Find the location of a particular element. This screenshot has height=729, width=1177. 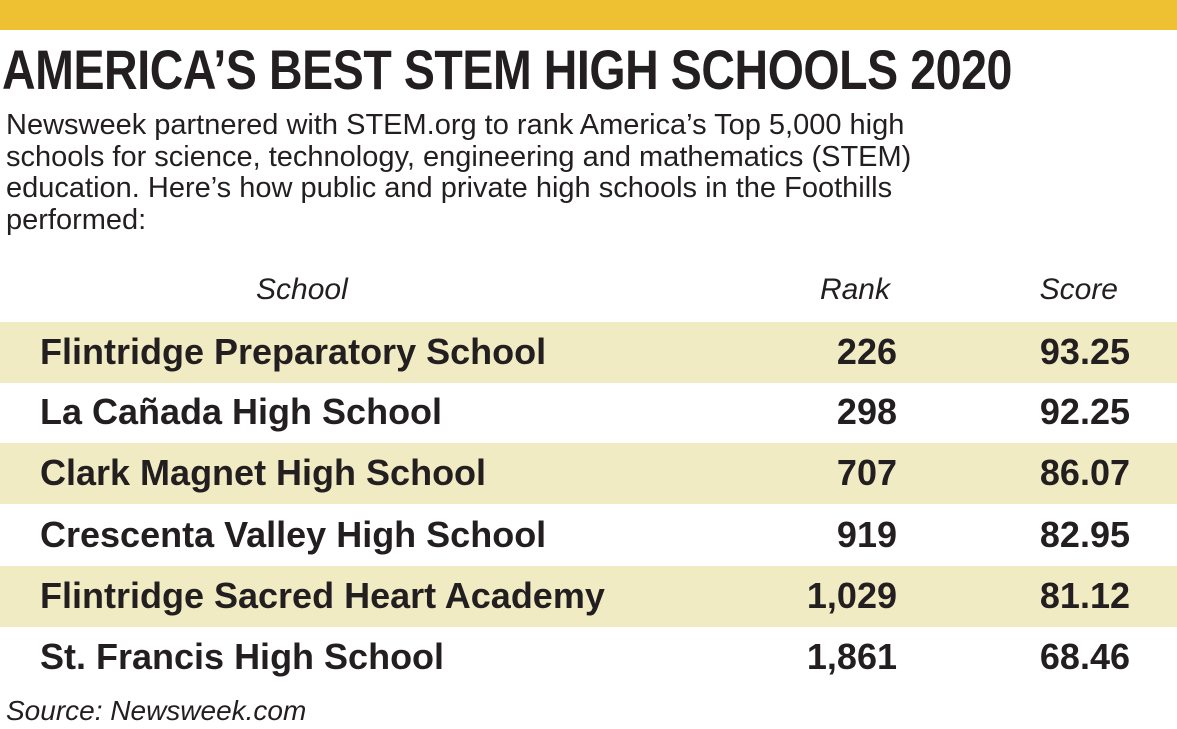

score-value: 81.12 is located at coordinates (1084, 595).